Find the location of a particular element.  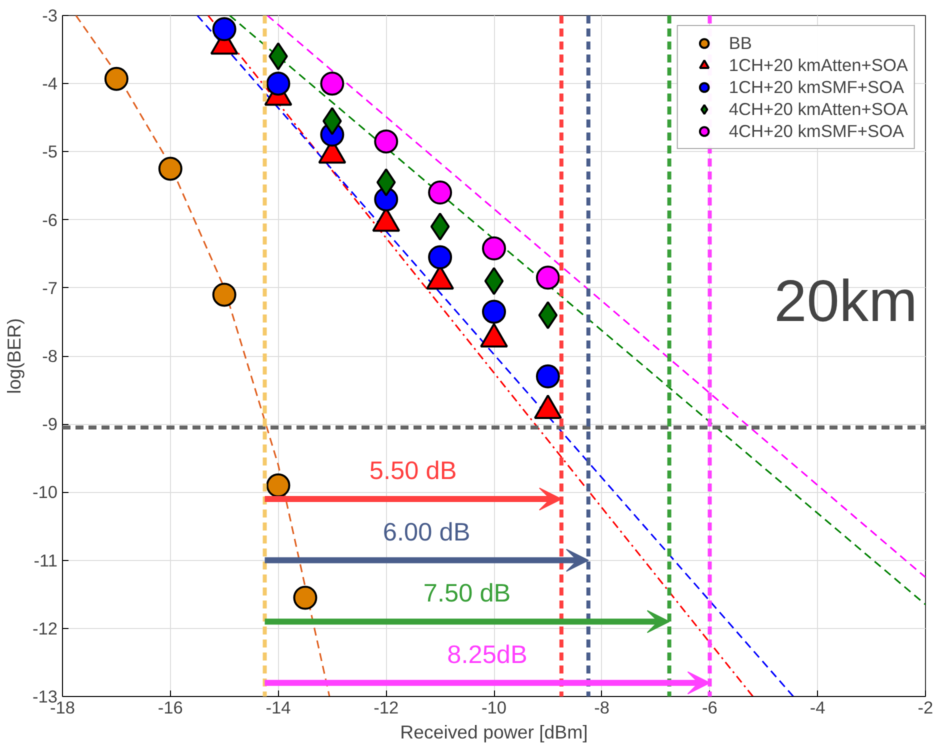

x-tick-label: -10 is located at coordinates (494, 708).